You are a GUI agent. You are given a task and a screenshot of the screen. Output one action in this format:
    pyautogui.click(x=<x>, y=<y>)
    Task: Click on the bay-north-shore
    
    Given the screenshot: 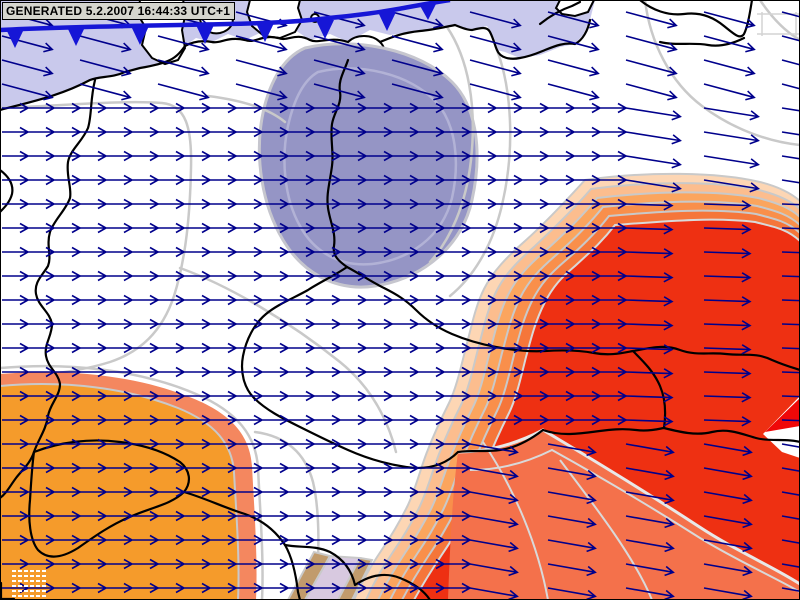 What is the action you would take?
    pyautogui.click(x=560, y=13)
    